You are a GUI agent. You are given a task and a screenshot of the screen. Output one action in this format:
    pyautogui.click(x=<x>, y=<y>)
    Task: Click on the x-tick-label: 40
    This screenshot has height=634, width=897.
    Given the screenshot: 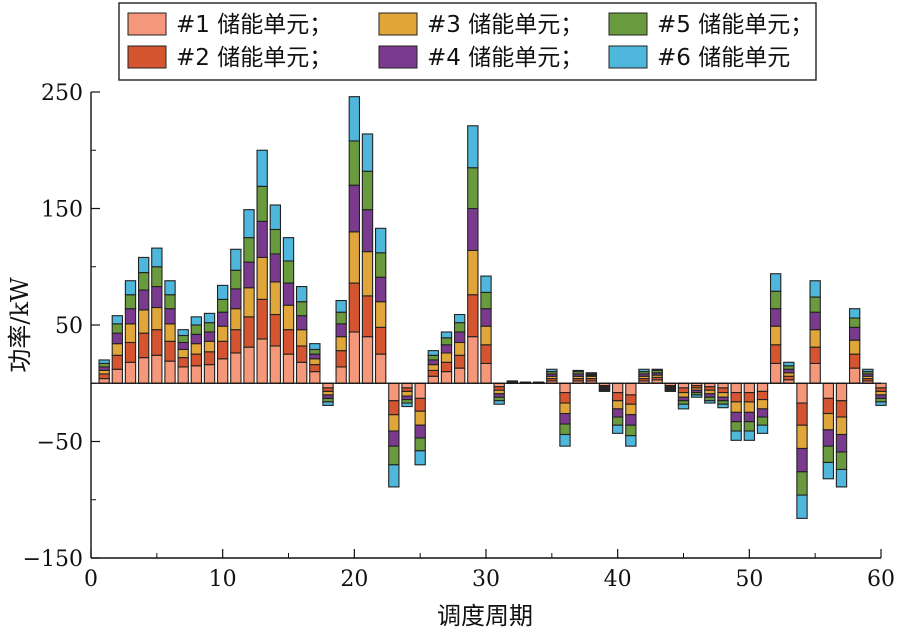 What is the action you would take?
    pyautogui.click(x=618, y=579)
    